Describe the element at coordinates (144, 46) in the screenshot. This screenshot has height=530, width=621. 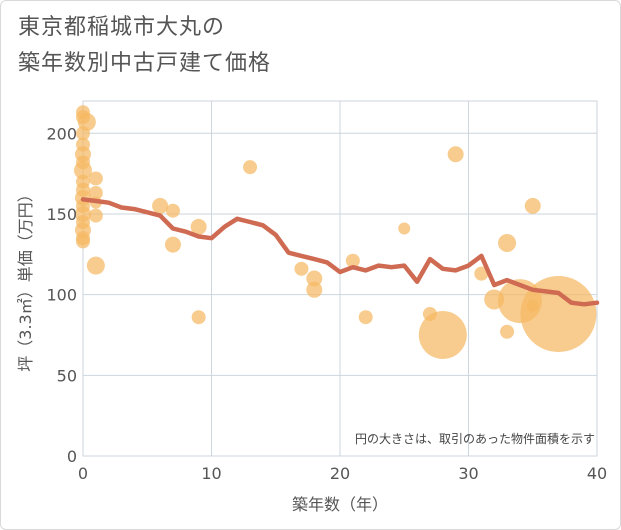
I see `chart-title: 東京都稲城市大丸の 築年数別中古戸建て価格` at that location.